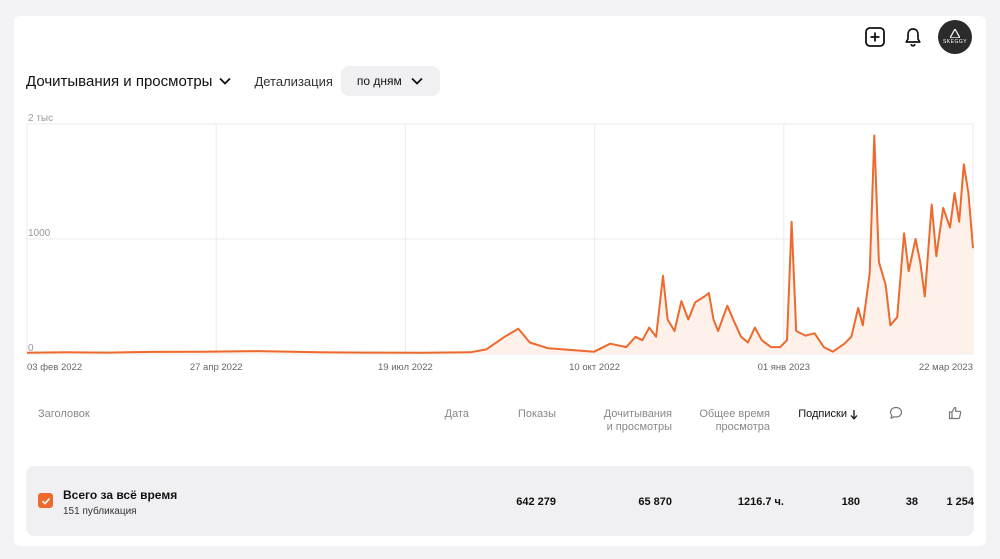 The height and width of the screenshot is (559, 1000). I want to click on metric-title: Дочитывания и просмотры, so click(119, 81).